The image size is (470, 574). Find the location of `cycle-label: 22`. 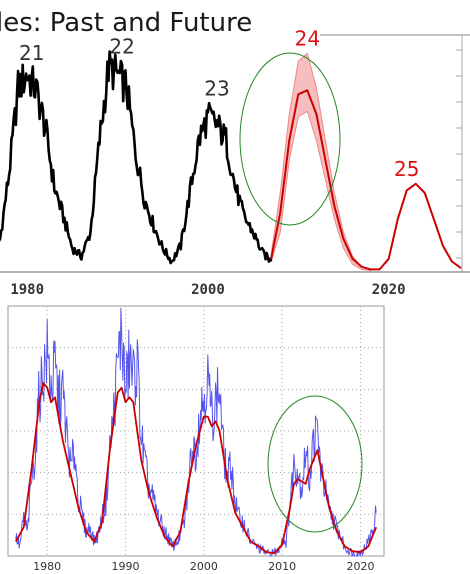

cycle-label: 22 is located at coordinates (121, 46).